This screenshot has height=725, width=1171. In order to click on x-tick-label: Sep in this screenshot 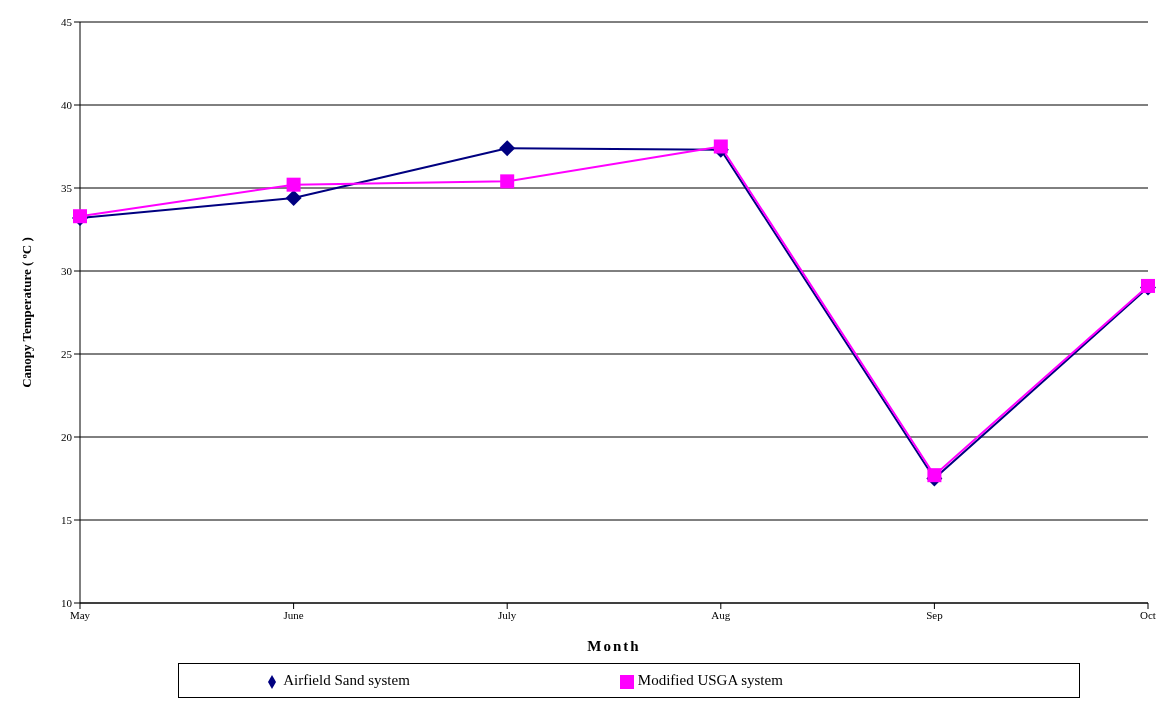, I will do `click(935, 614)`.